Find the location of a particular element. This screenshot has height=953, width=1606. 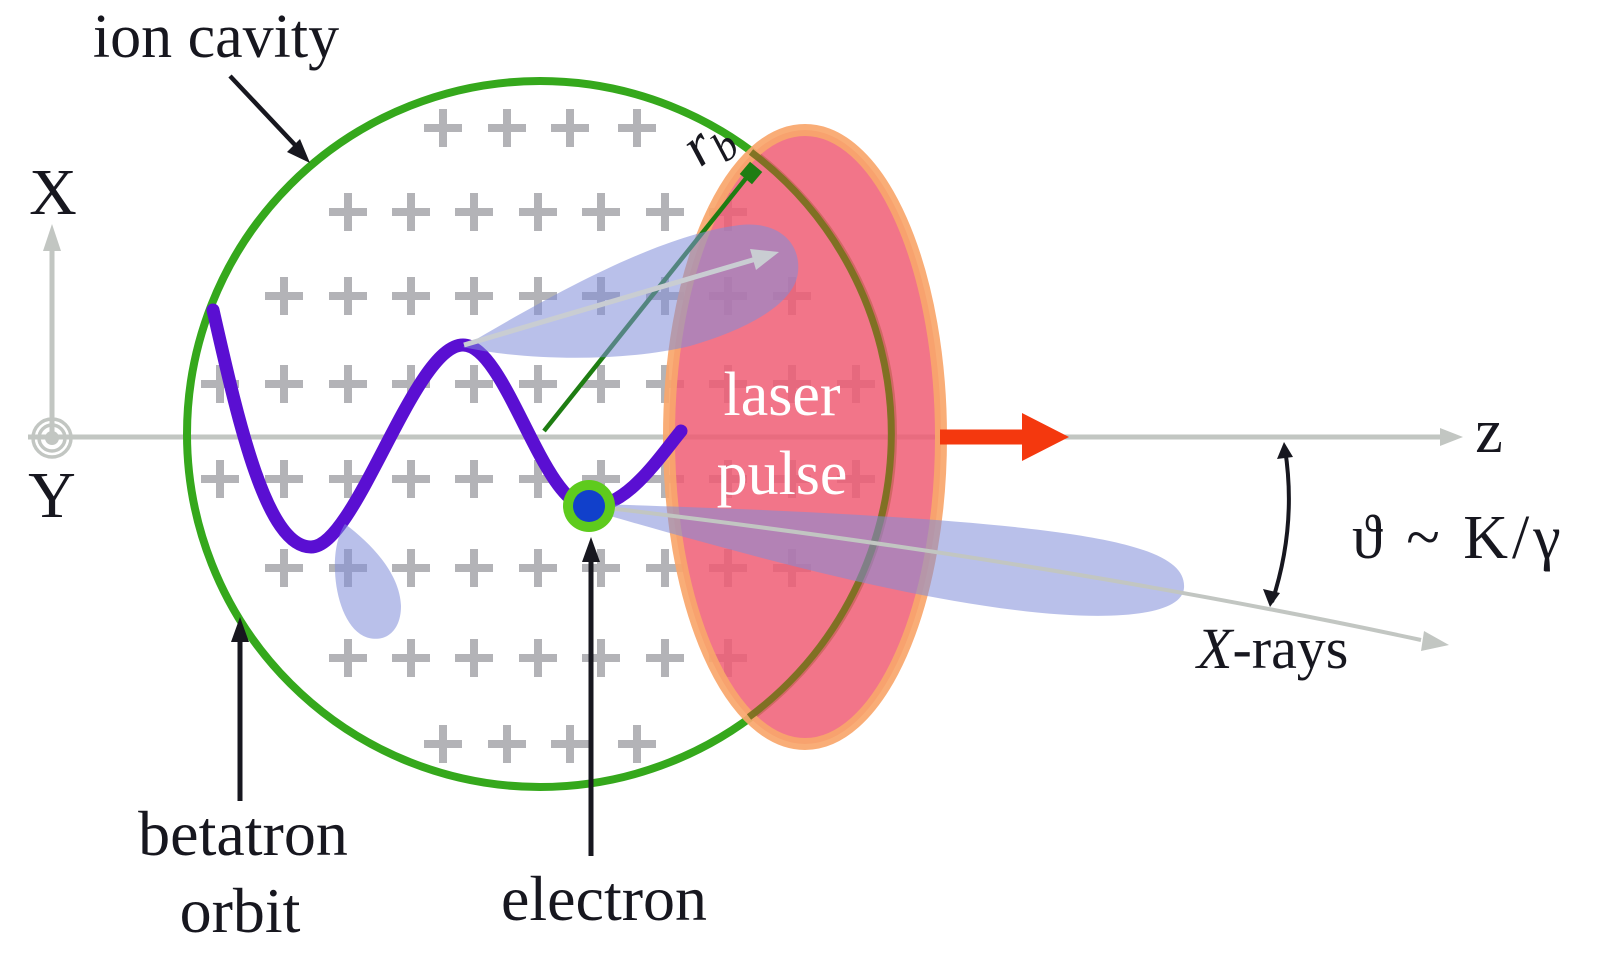

opening-angle-formula-label: ϑ ~ K/γ is located at coordinates (1458, 538).